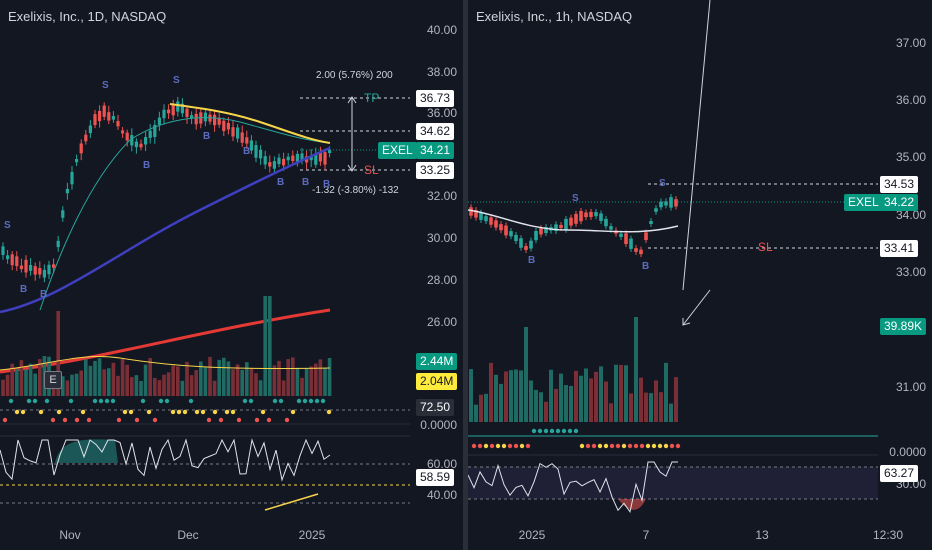  I want to click on dots-value-tag: 72.50, so click(435, 407).